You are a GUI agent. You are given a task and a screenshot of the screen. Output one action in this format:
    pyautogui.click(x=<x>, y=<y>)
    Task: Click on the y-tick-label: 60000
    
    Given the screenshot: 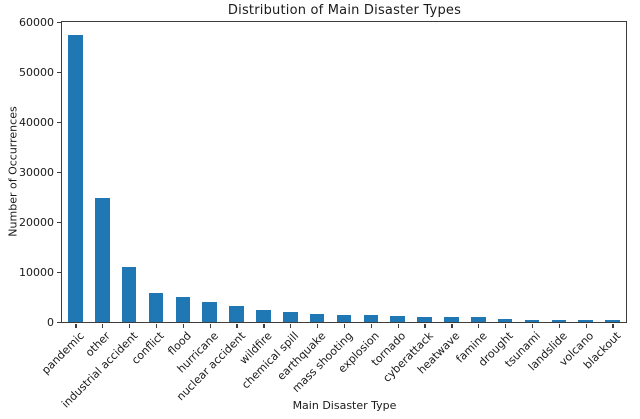 What is the action you would take?
    pyautogui.click(x=36, y=22)
    